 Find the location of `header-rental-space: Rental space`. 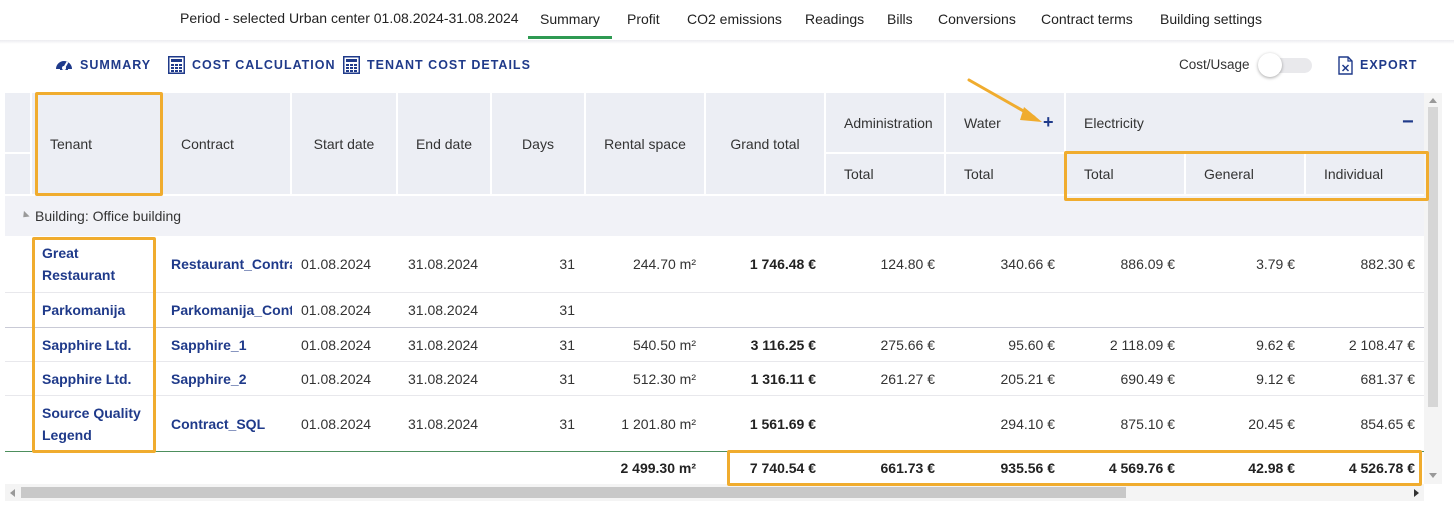

header-rental-space: Rental space is located at coordinates (646, 144).